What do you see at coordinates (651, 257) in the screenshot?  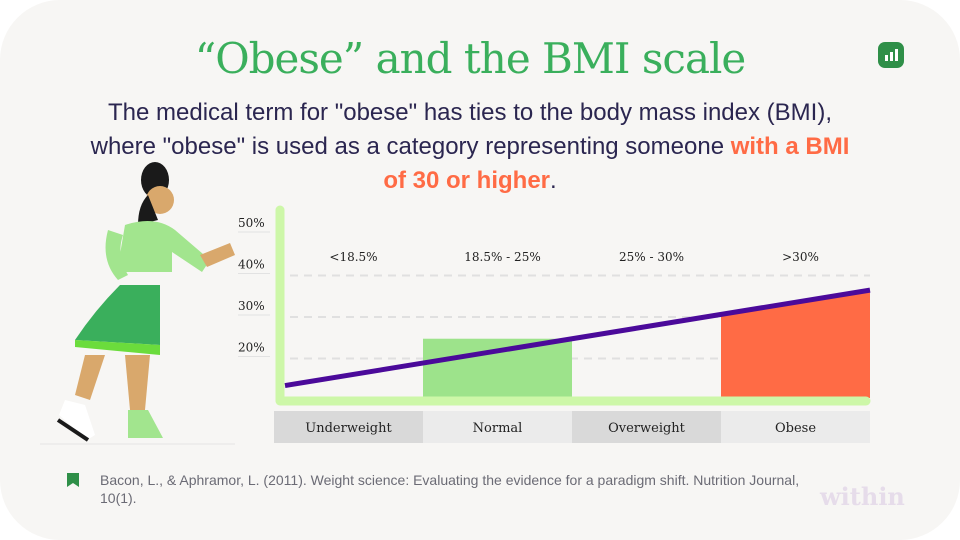 I see `range-label: 25% - 30%` at bounding box center [651, 257].